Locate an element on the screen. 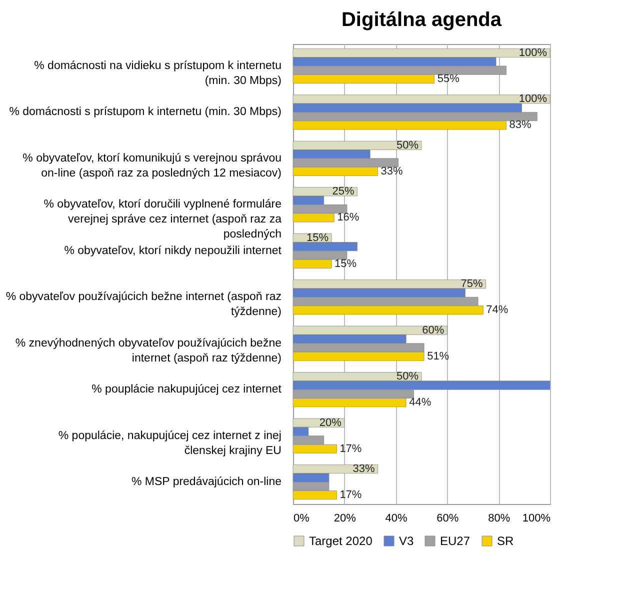 Image resolution: width=622 pixels, height=590 pixels. legend-label: SR is located at coordinates (505, 541).